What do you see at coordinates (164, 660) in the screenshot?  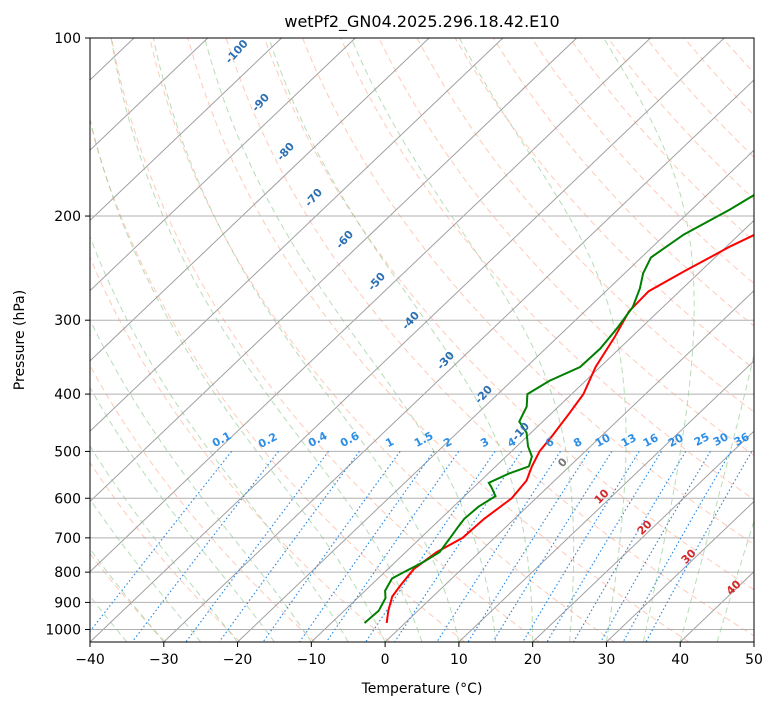 I see `x-tick-label: −30` at bounding box center [164, 660].